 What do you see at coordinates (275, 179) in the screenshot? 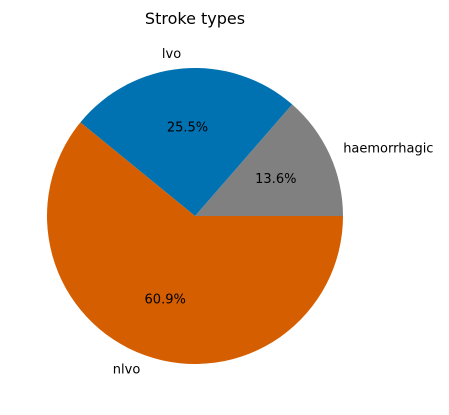
I see `slice-percent-haemorrhagic: 13.6%` at bounding box center [275, 179].